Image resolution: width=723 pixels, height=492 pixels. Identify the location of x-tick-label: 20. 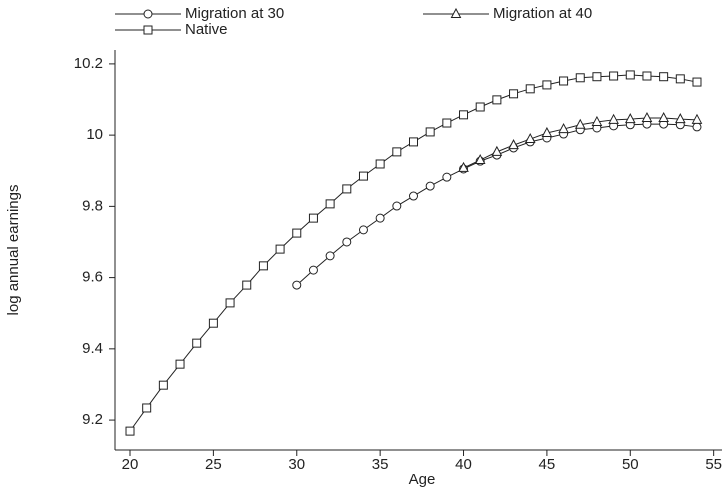
(130, 464).